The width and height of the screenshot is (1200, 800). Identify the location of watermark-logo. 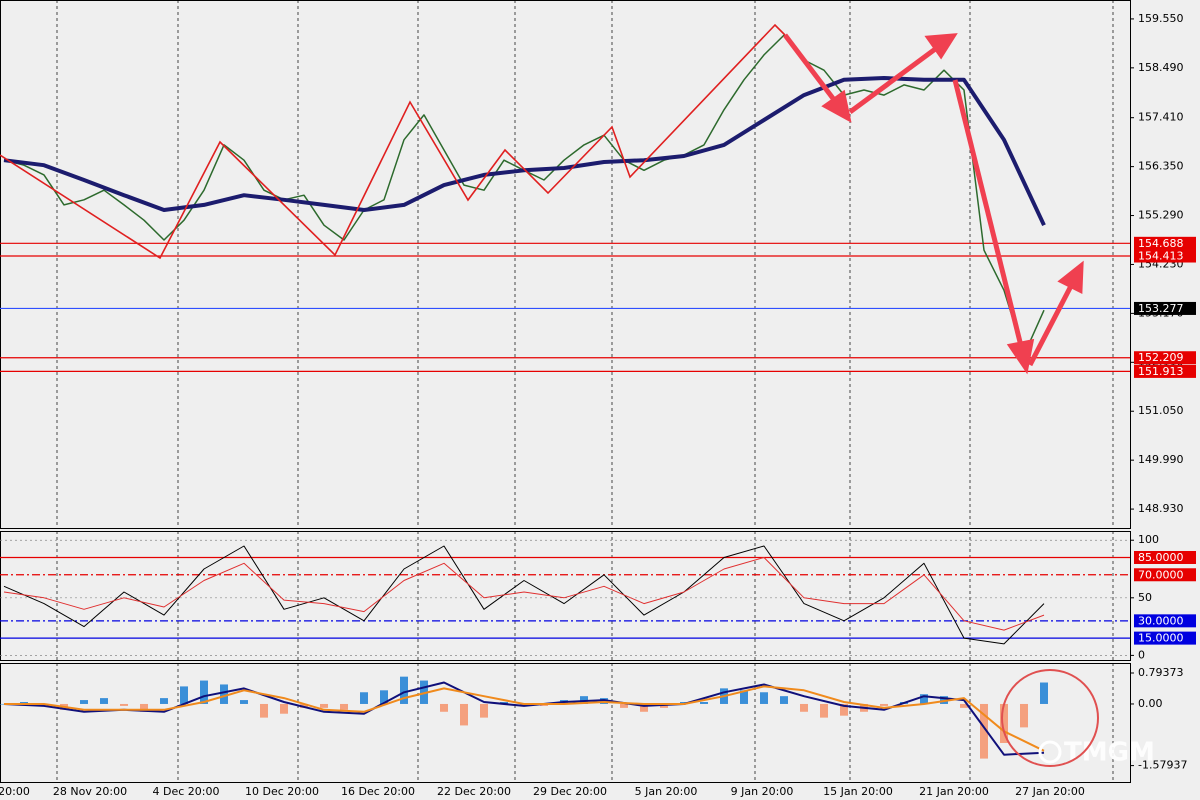
(1050, 752).